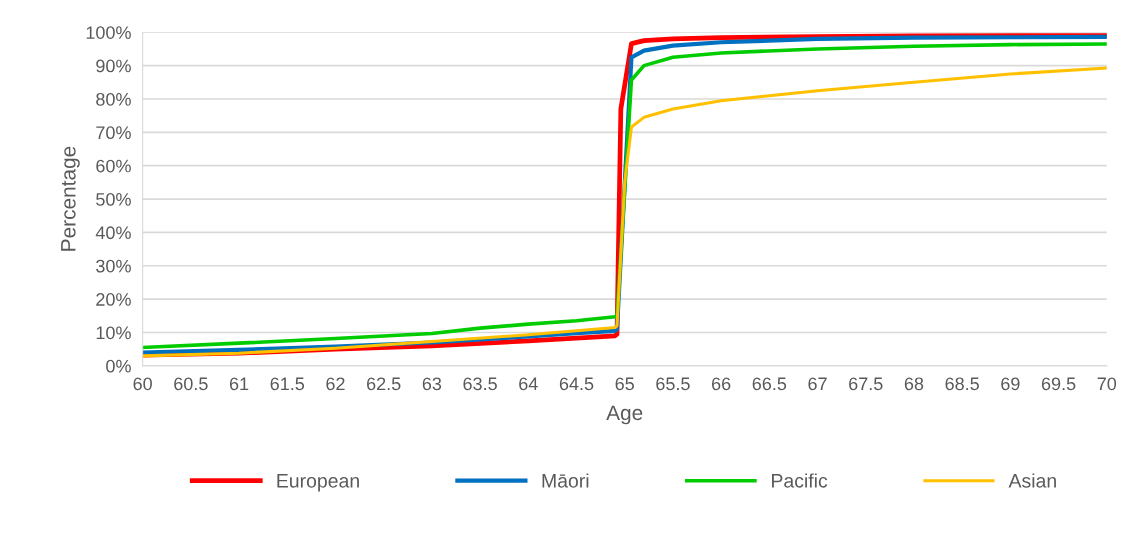 This screenshot has height=538, width=1141. What do you see at coordinates (384, 384) in the screenshot?
I see `x-tick-label: 62.5` at bounding box center [384, 384].